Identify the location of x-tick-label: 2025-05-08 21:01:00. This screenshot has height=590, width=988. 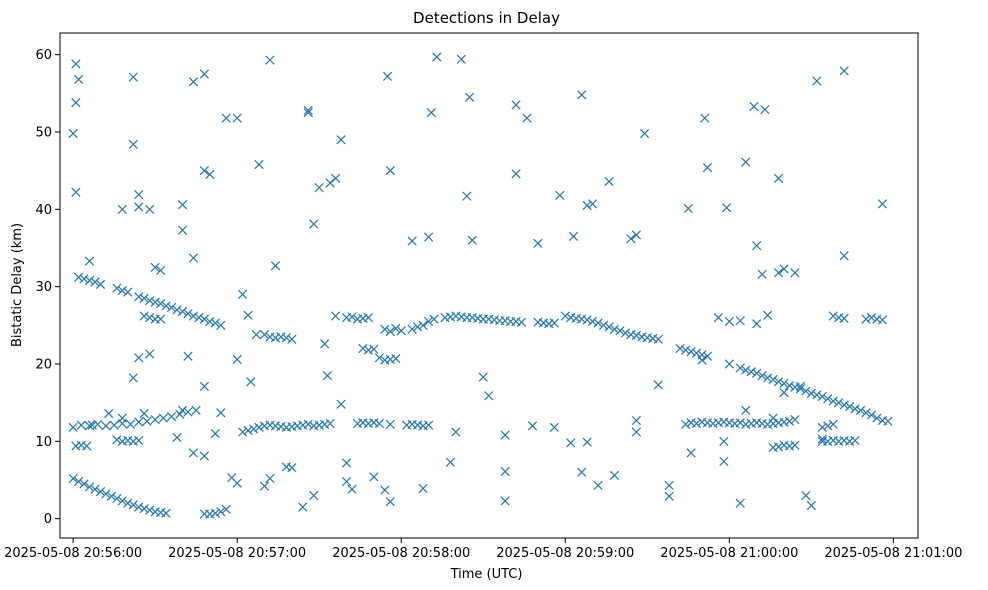
(893, 553).